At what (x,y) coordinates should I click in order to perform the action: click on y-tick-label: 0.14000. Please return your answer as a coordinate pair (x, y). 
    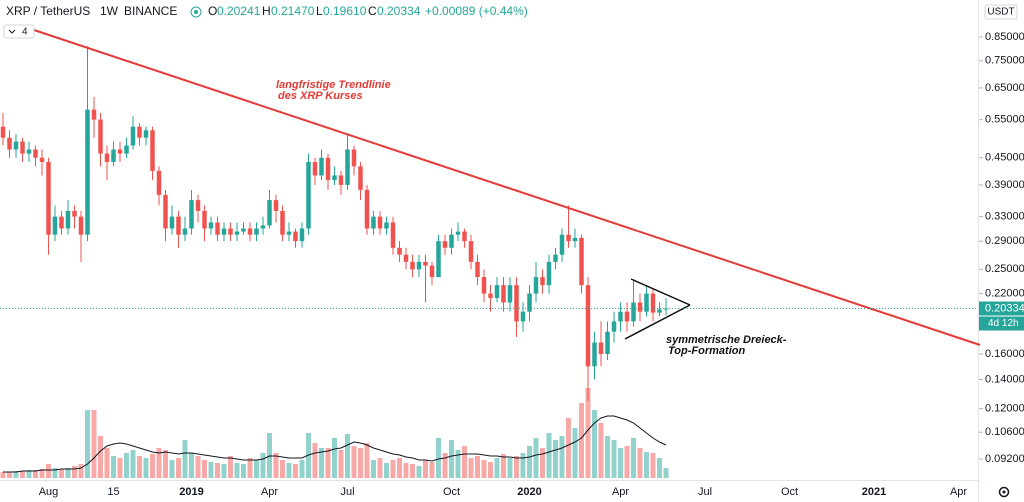
    Looking at the image, I should click on (1004, 379).